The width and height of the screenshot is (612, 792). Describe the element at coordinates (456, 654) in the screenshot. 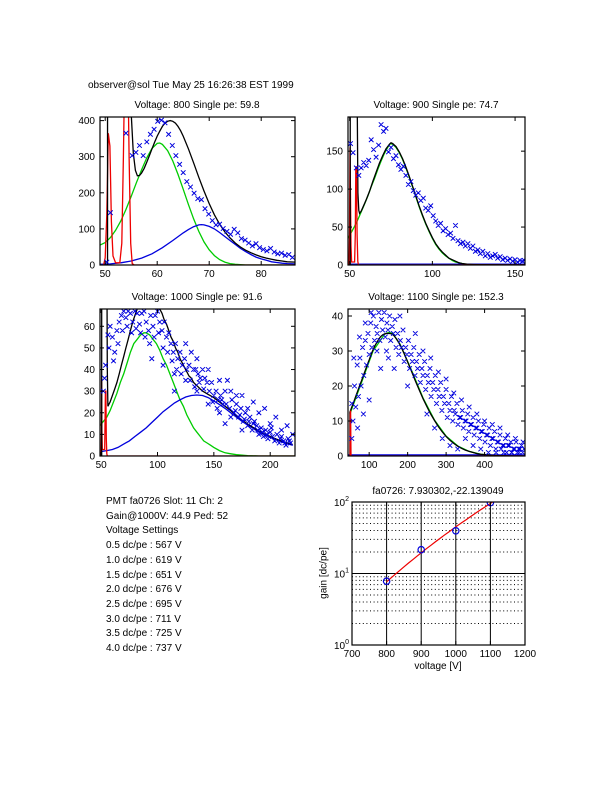

I see `svg-text: 1000` at that location.